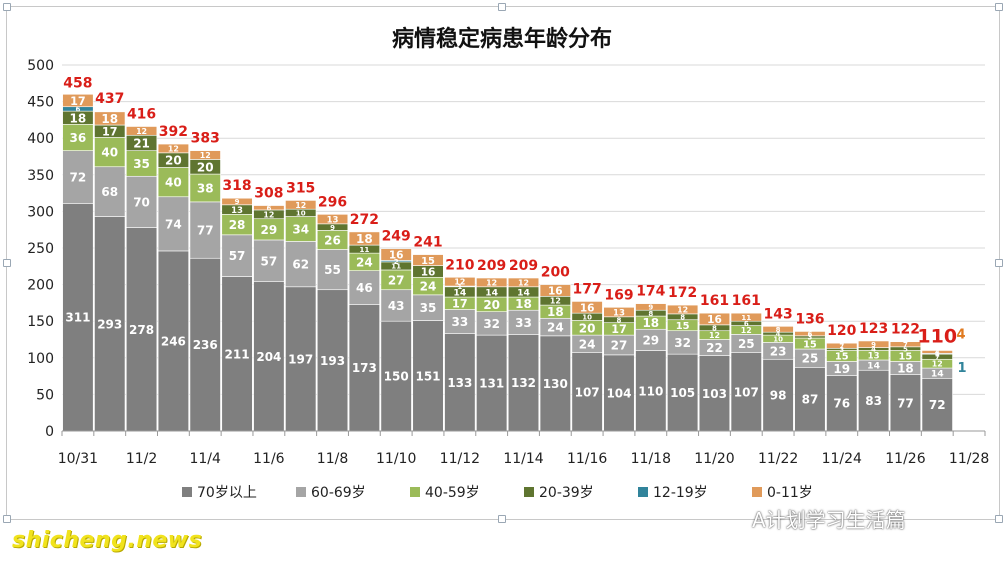  What do you see at coordinates (491, 384) in the screenshot?
I see `segment-value-label: 131` at bounding box center [491, 384].